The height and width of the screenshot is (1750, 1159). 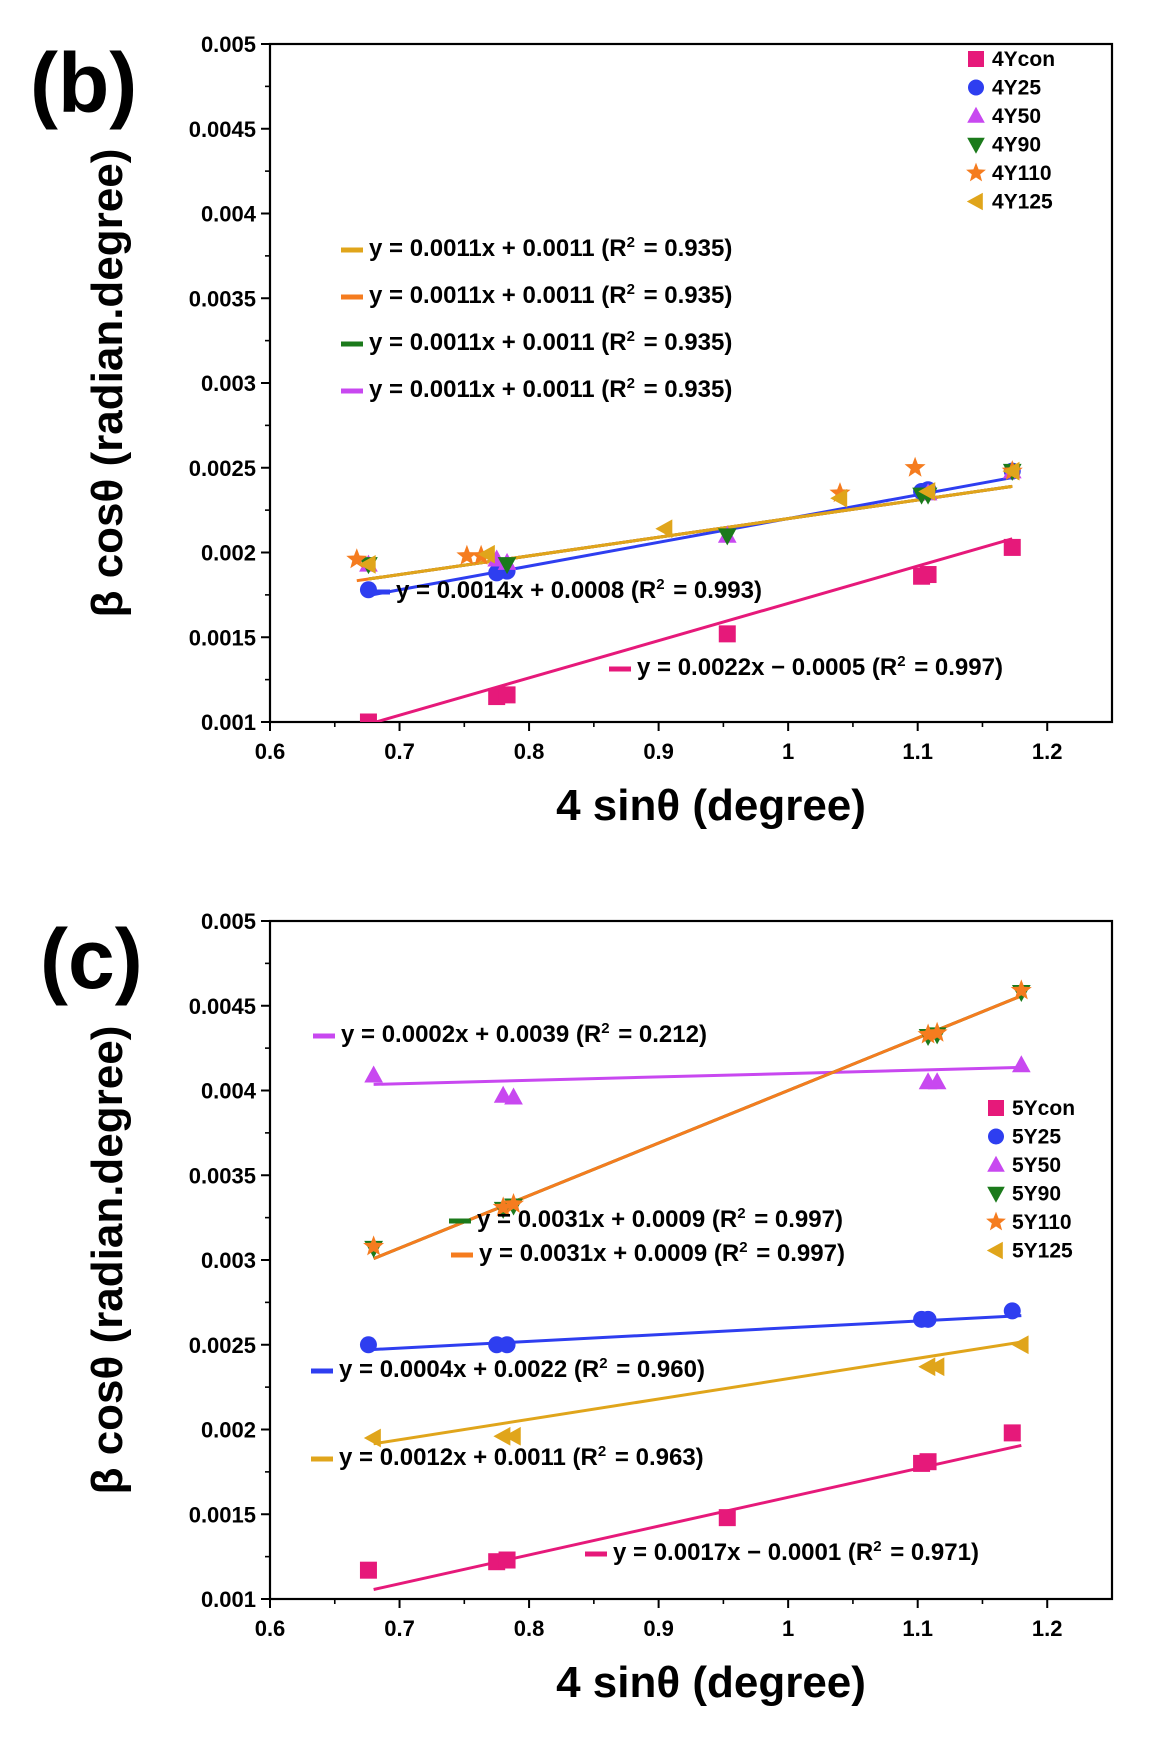 I want to click on legend-marker-5Y90, so click(x=996, y=1194).